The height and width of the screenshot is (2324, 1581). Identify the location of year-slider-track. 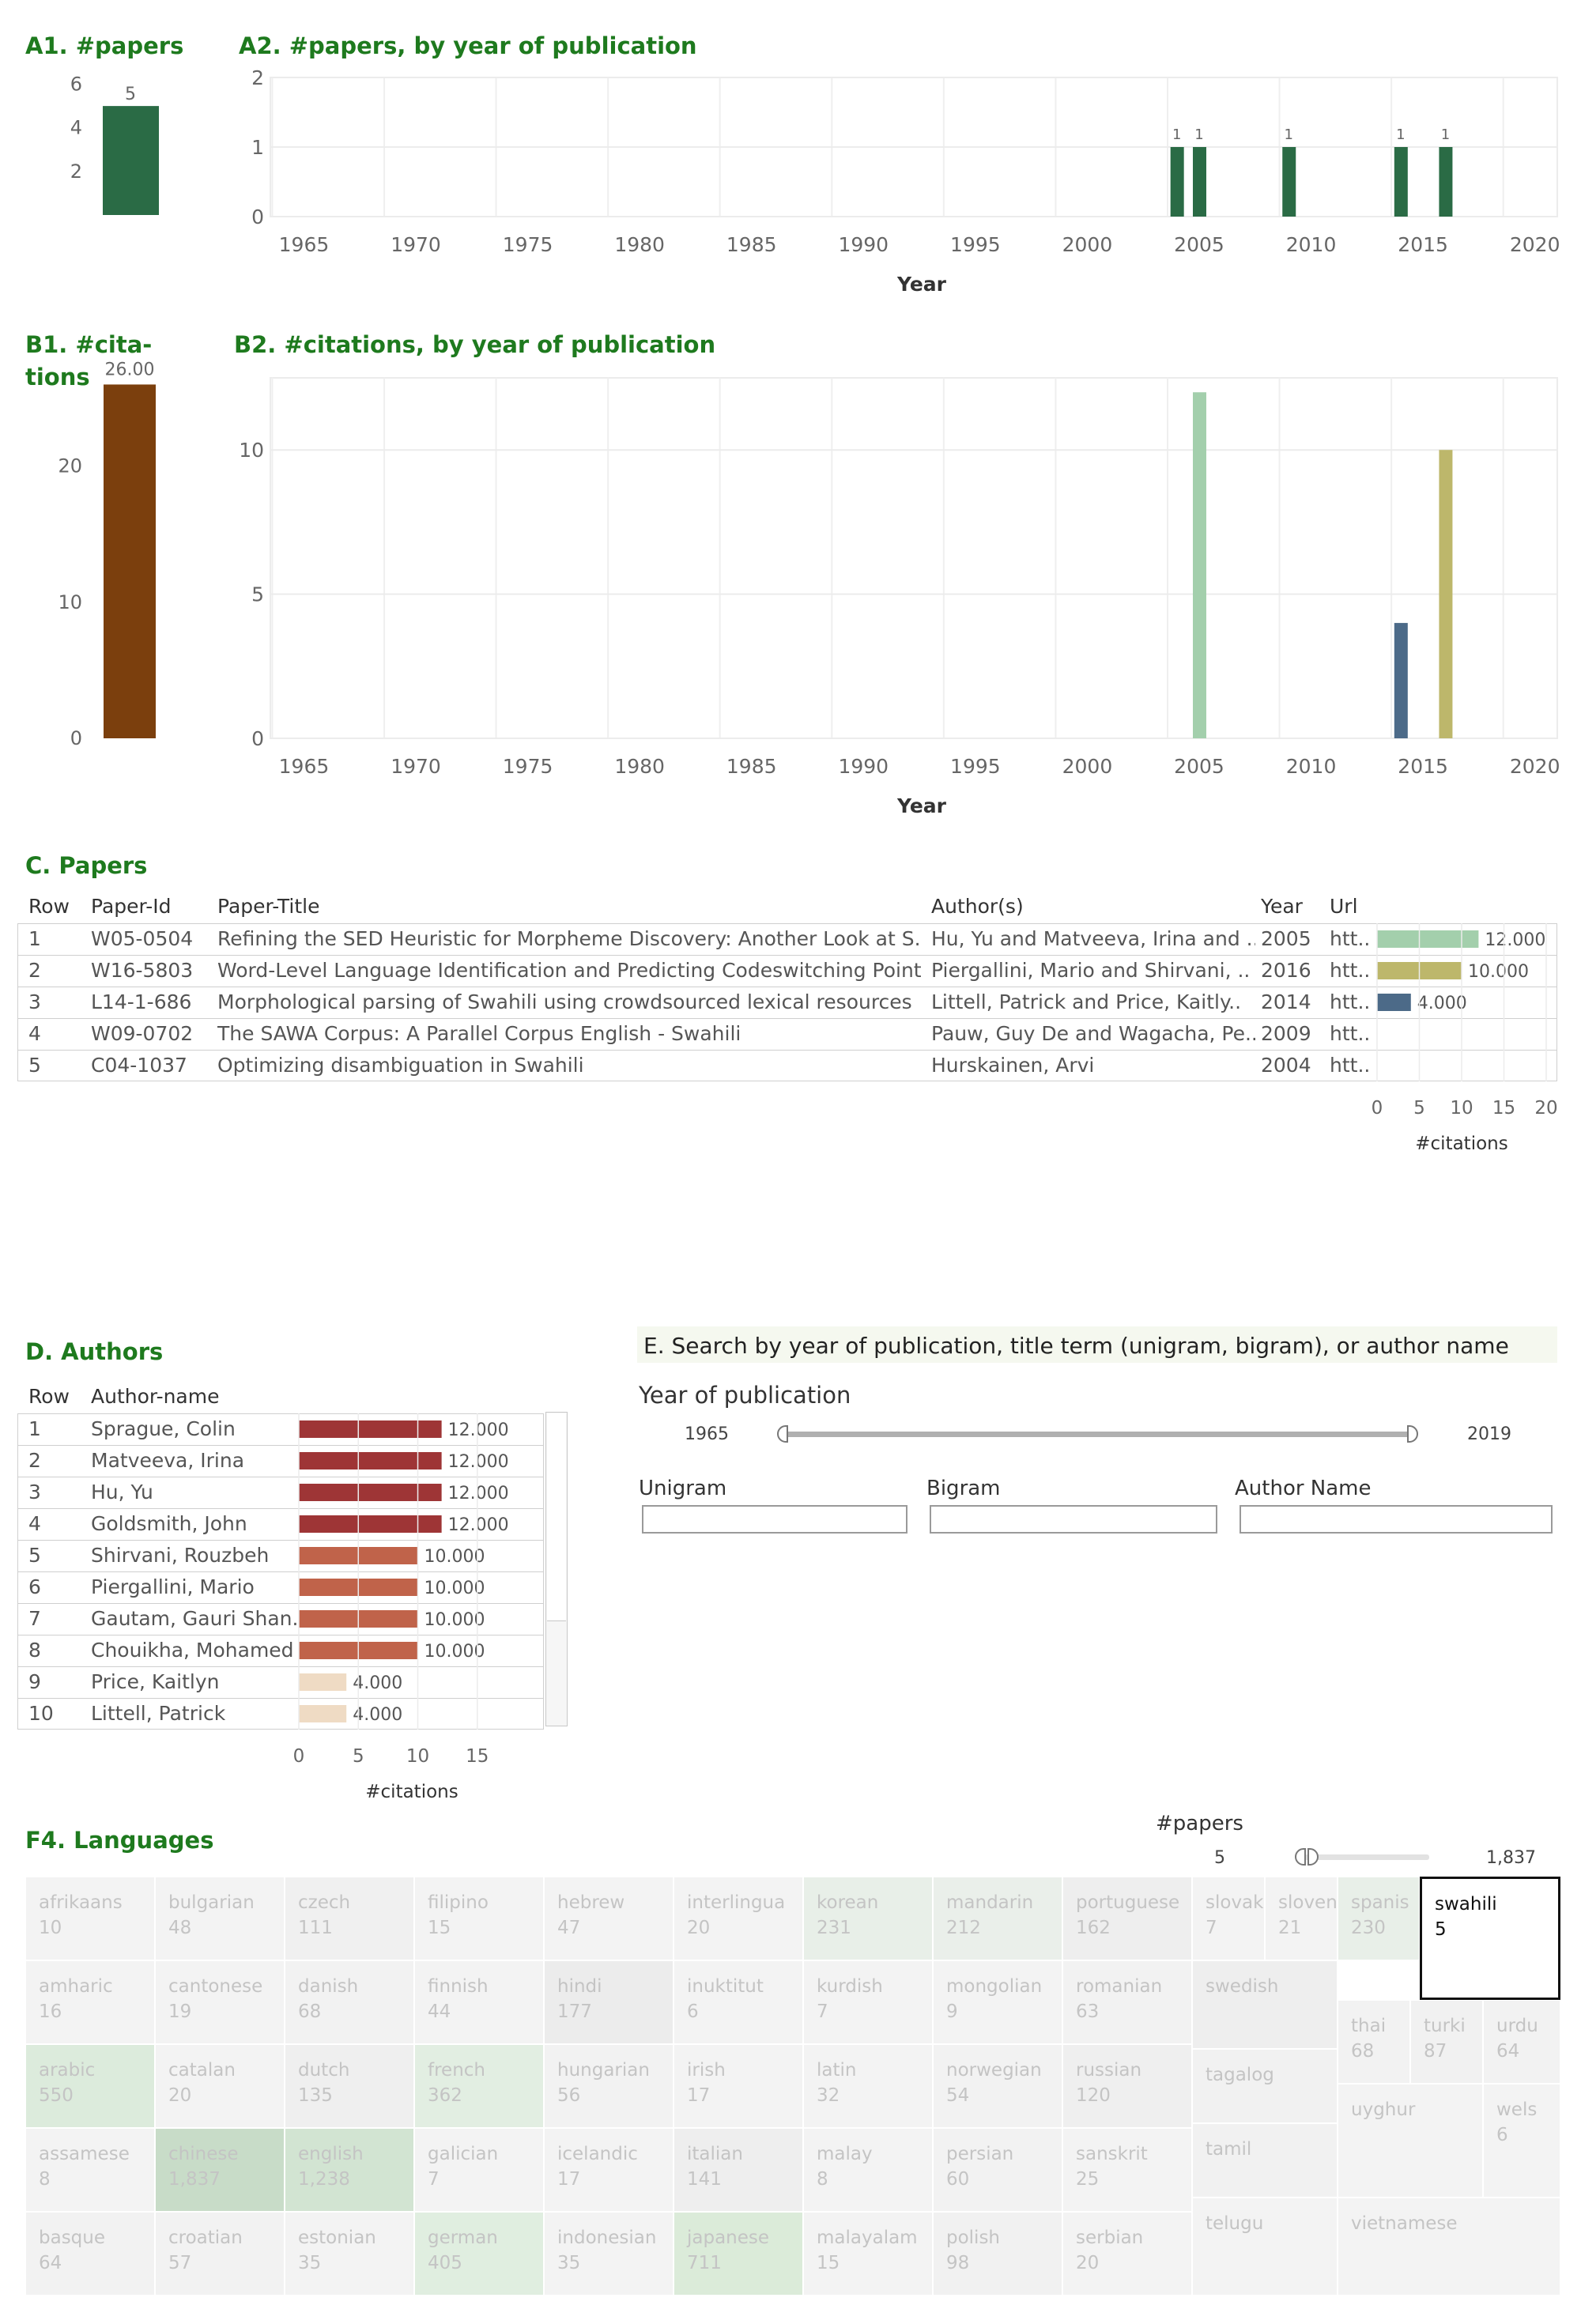
(1097, 1434).